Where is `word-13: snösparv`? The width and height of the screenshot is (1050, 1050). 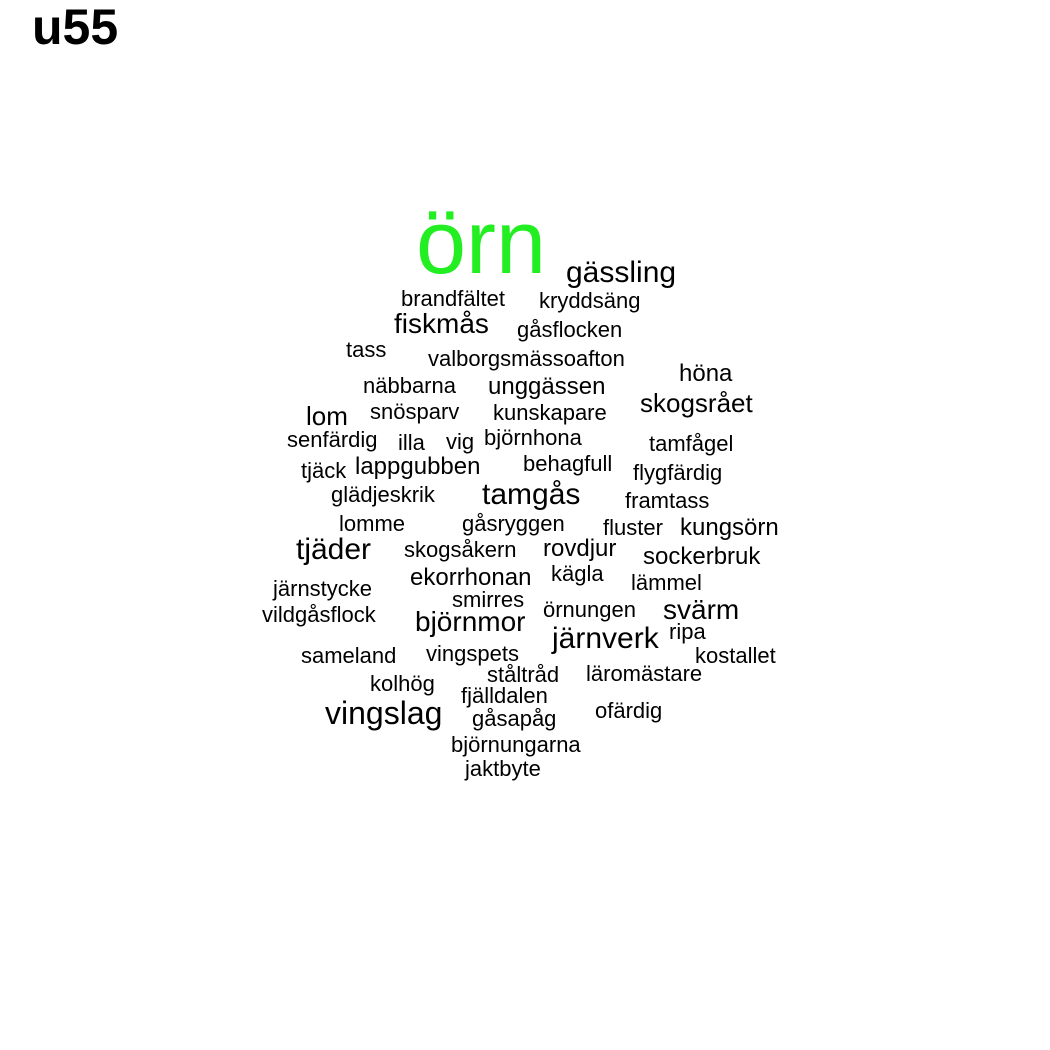
word-13: snösparv is located at coordinates (415, 411).